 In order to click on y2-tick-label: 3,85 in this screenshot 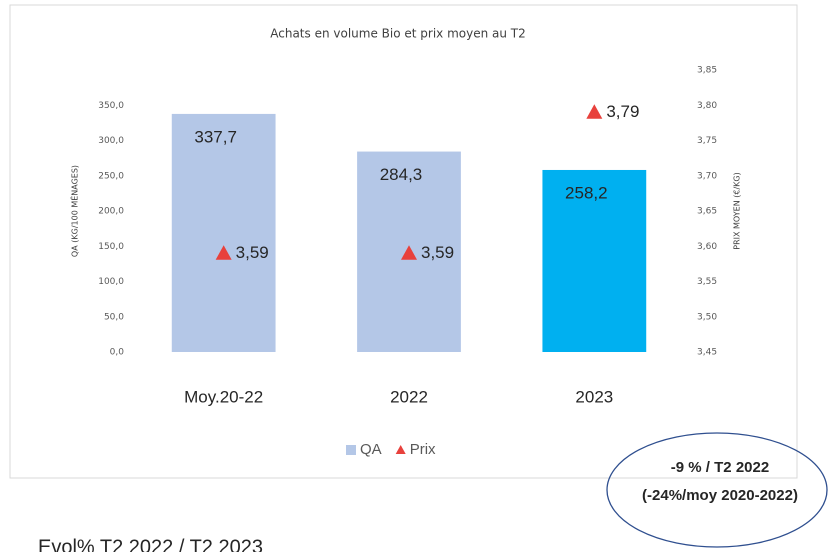, I will do `click(707, 71)`.